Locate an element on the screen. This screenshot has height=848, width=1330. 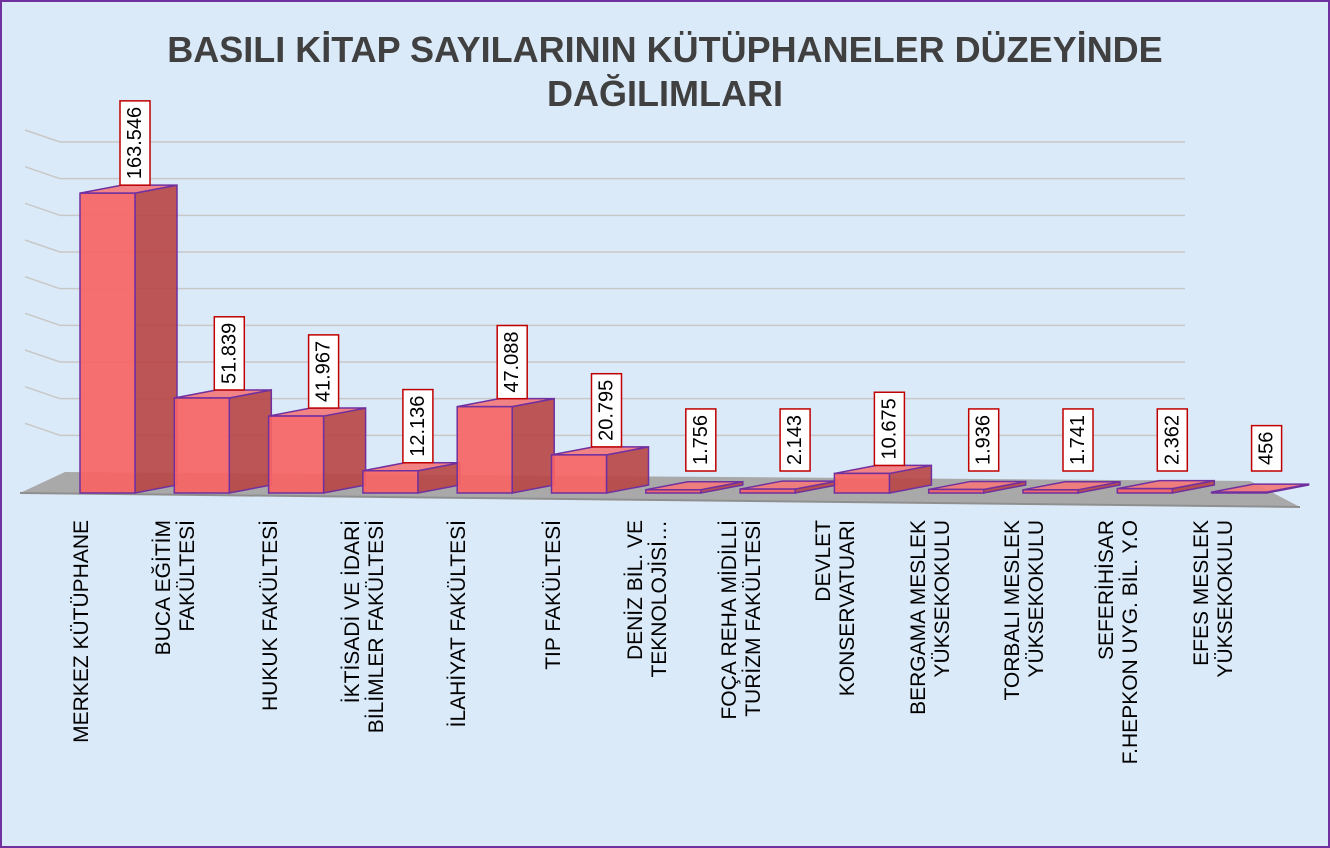
value-label: 456 is located at coordinates (1266, 448).